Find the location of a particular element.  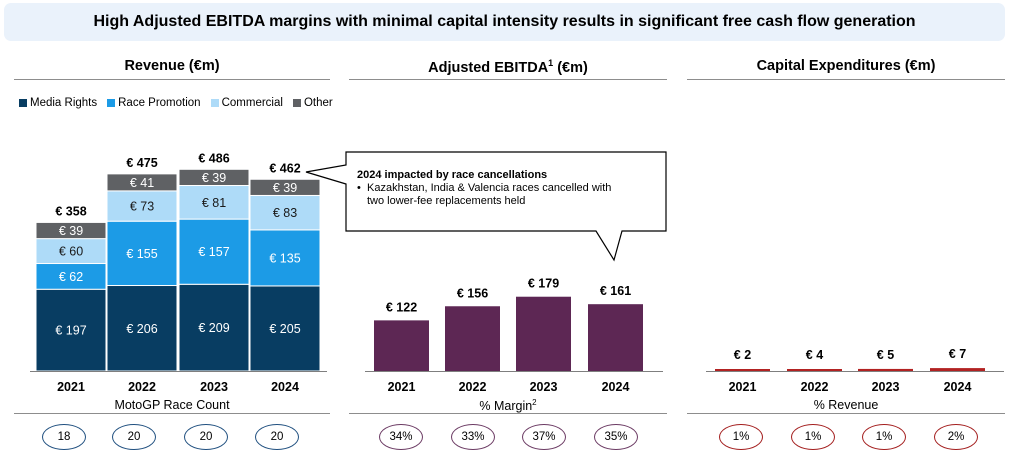

margin-2021: 34% is located at coordinates (401, 437).